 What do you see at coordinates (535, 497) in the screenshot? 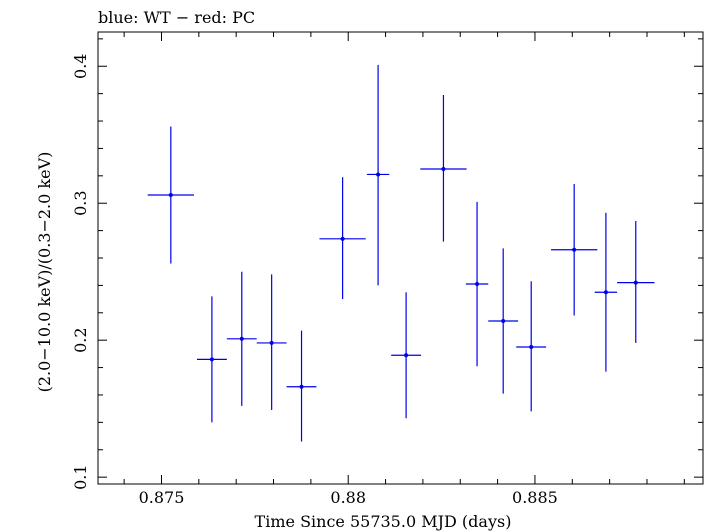
I see `x-tick-label: 0.885` at bounding box center [535, 497].